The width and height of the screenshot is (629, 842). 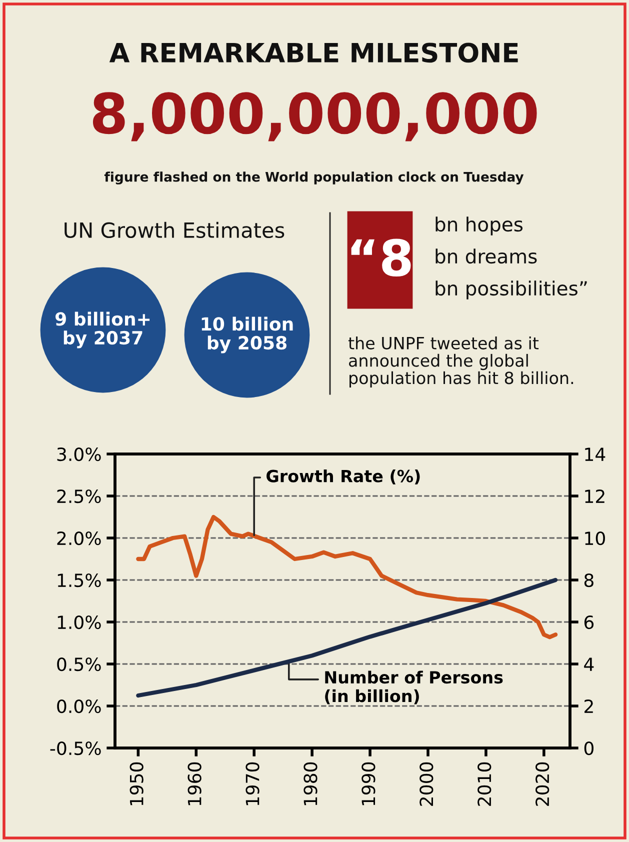 What do you see at coordinates (589, 580) in the screenshot?
I see `y2-tick-label: 8` at bounding box center [589, 580].